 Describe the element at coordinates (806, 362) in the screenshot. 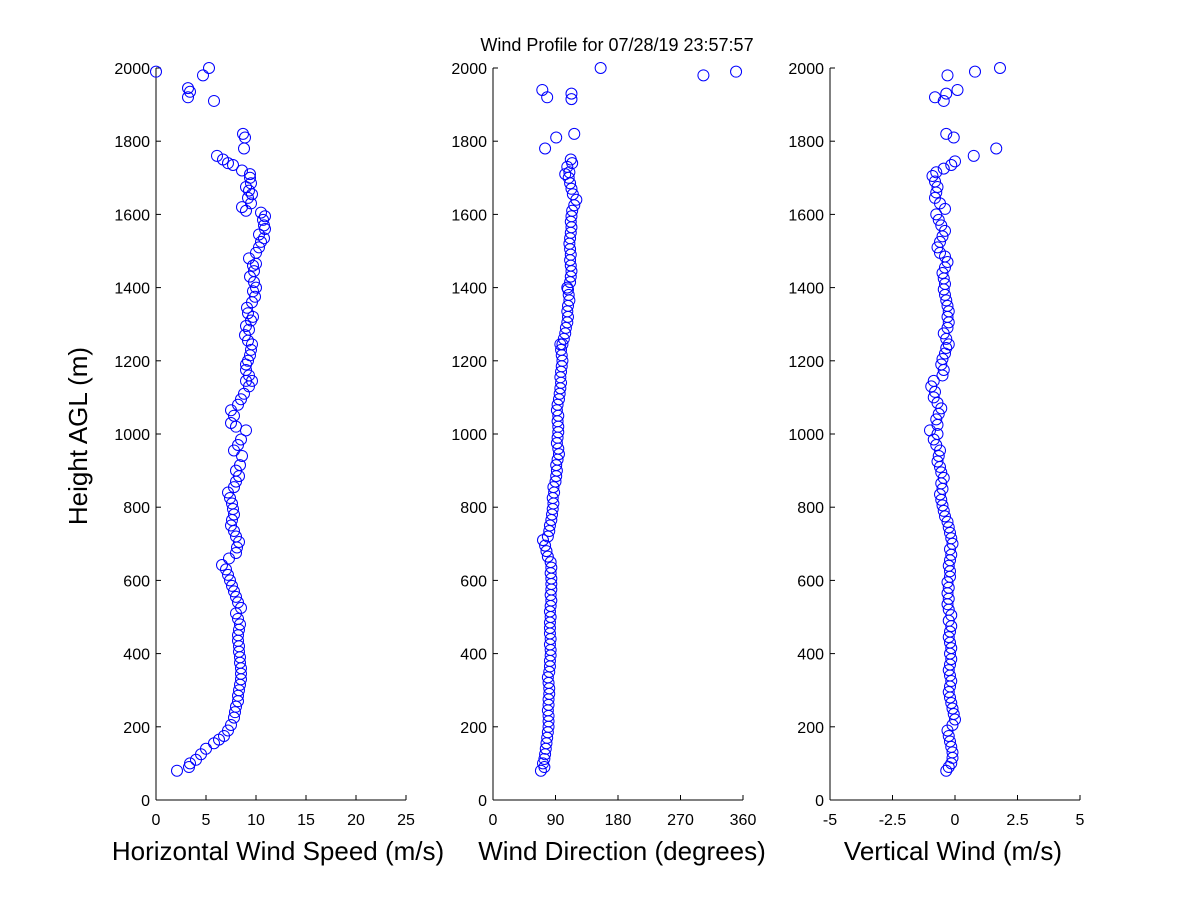

I see `vertical-y-tick-label: 1200` at that location.